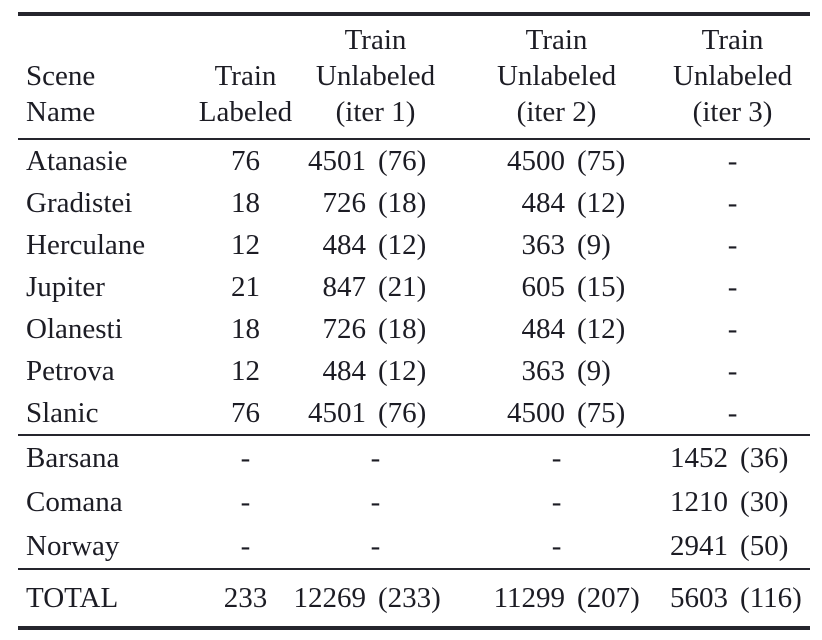  Describe the element at coordinates (330, 598) in the screenshot. I see `total-iter1-count-cell: 12269` at that location.